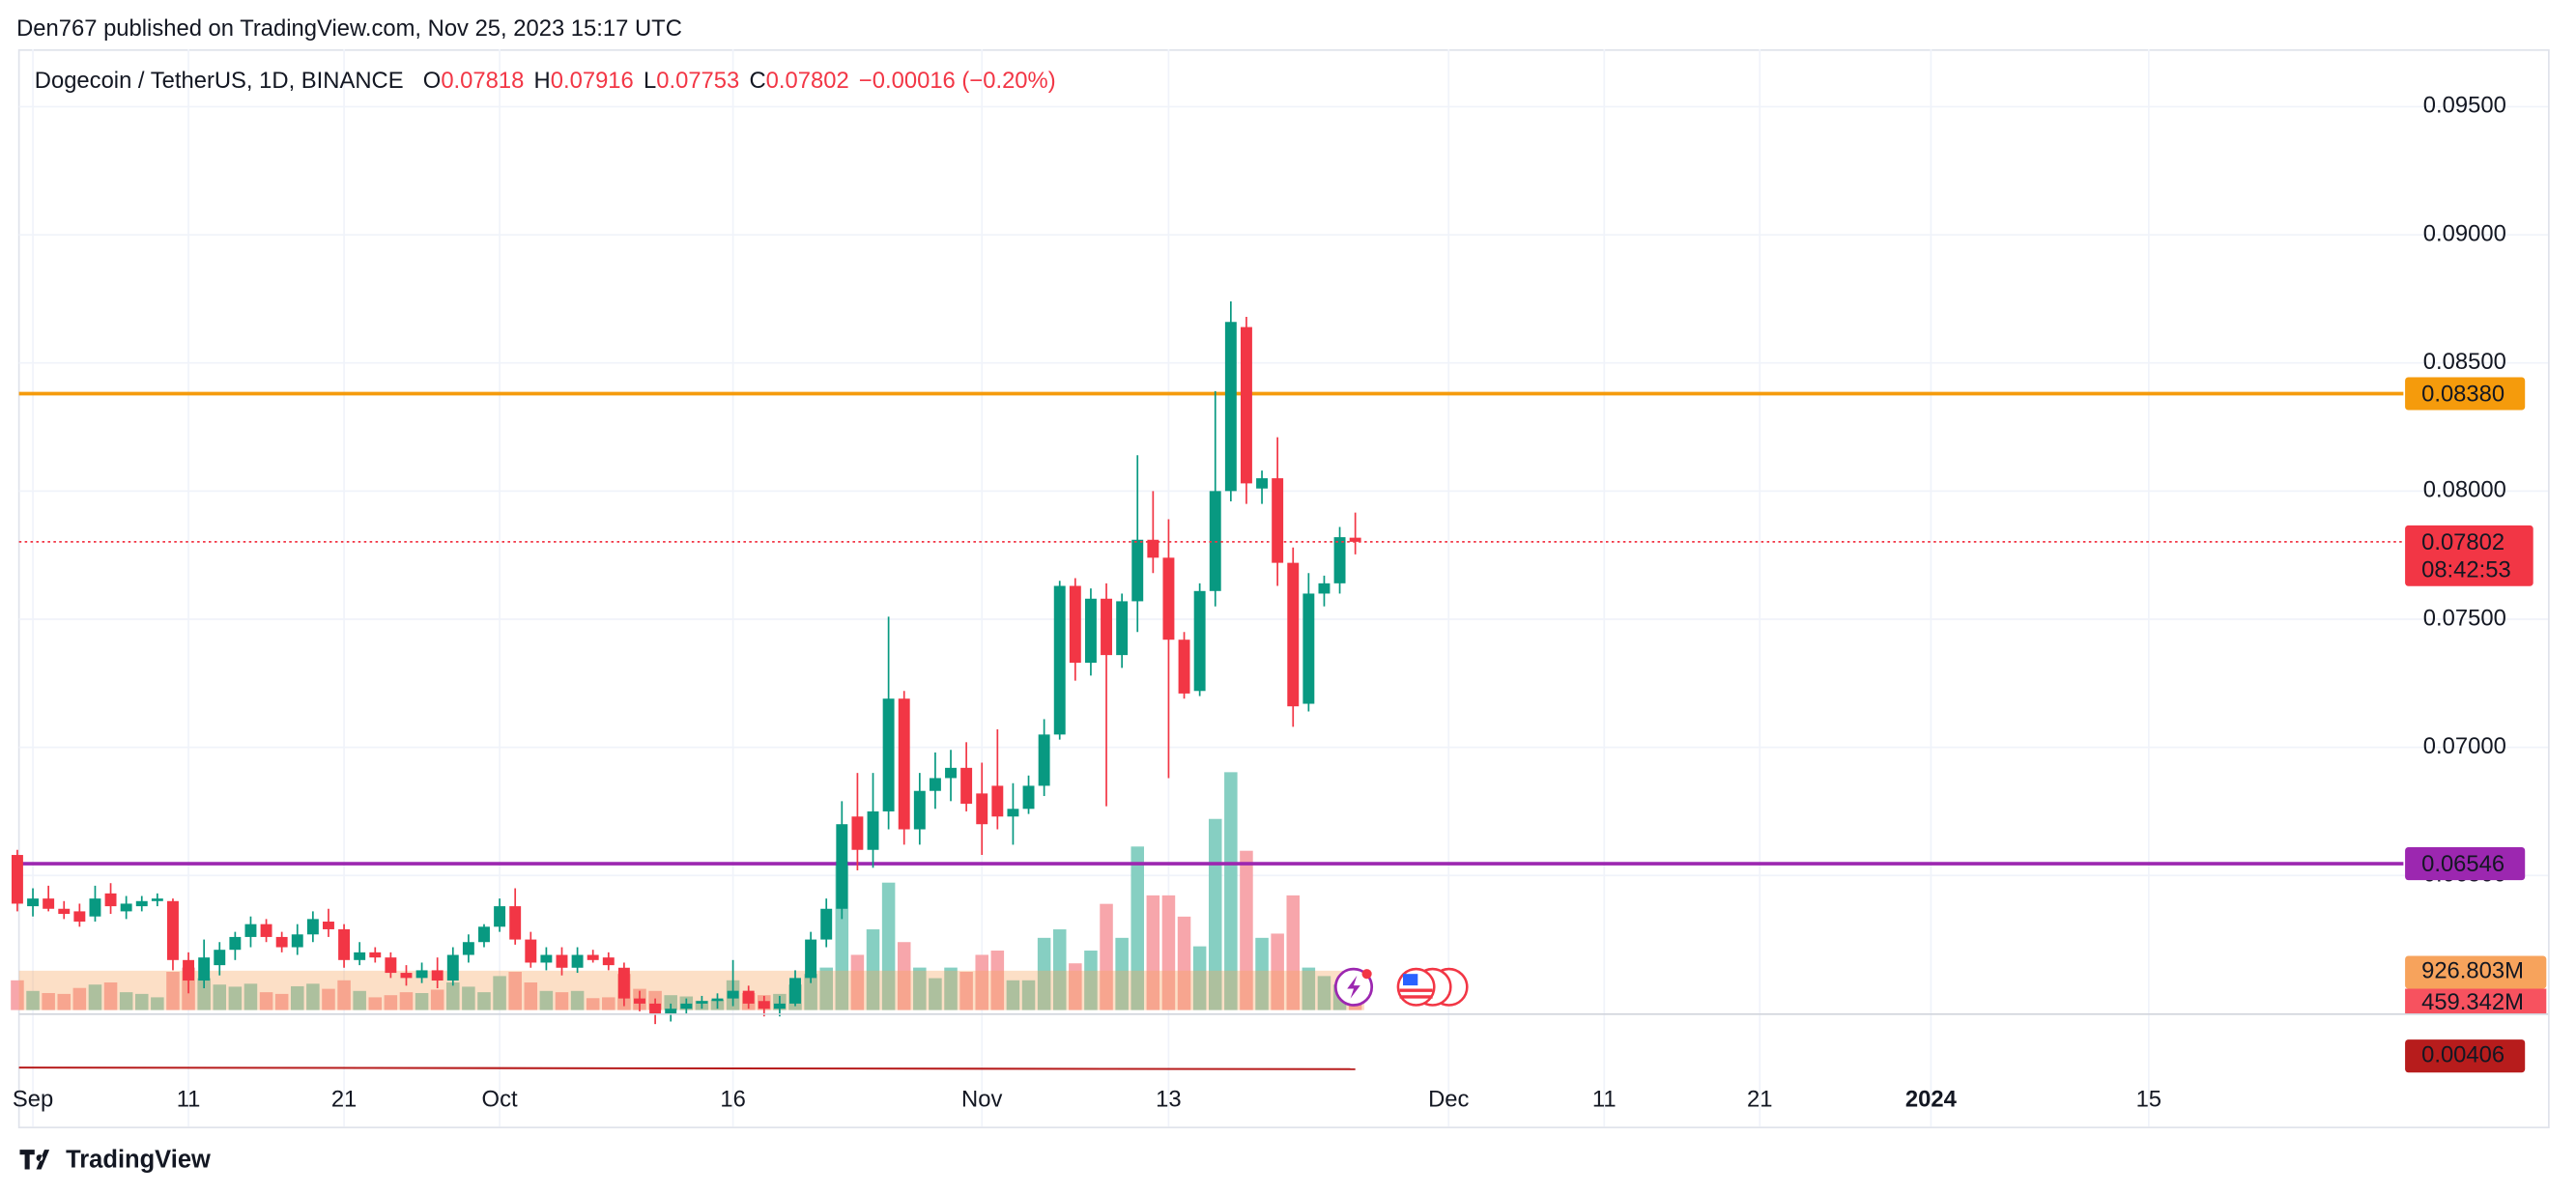 The image size is (2576, 1194). I want to click on volume-ma-label: 926.803M, so click(2473, 971).